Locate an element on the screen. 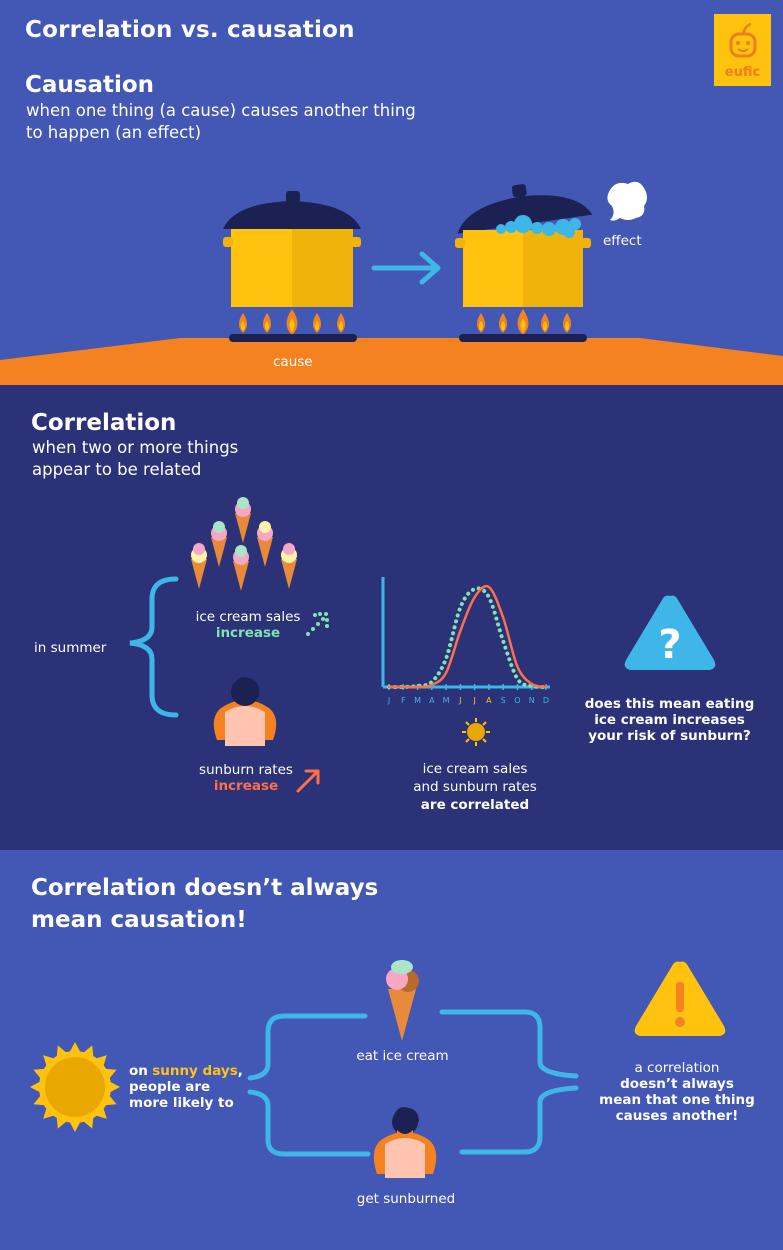 The height and width of the screenshot is (1250, 783). eufic-logo: eufic is located at coordinates (742, 50).